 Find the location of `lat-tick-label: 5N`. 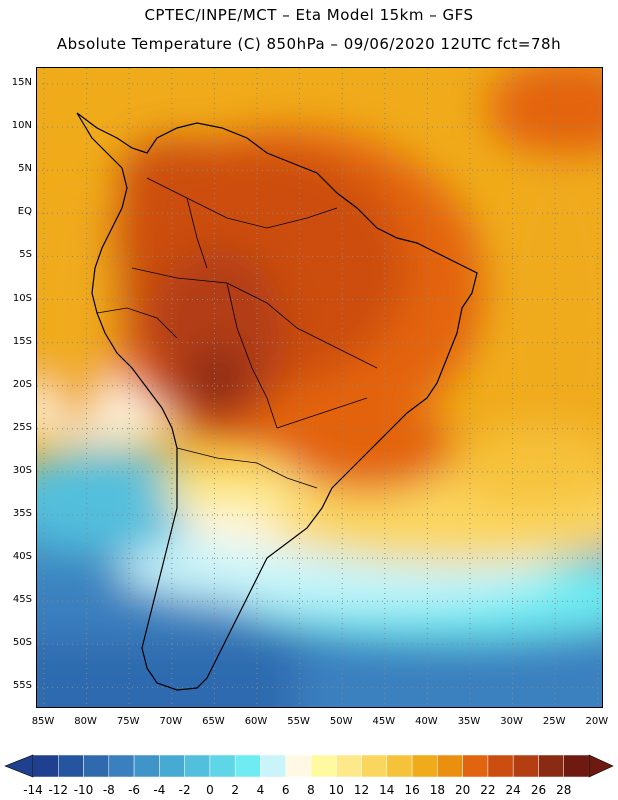

lat-tick-label: 5N is located at coordinates (25, 169).